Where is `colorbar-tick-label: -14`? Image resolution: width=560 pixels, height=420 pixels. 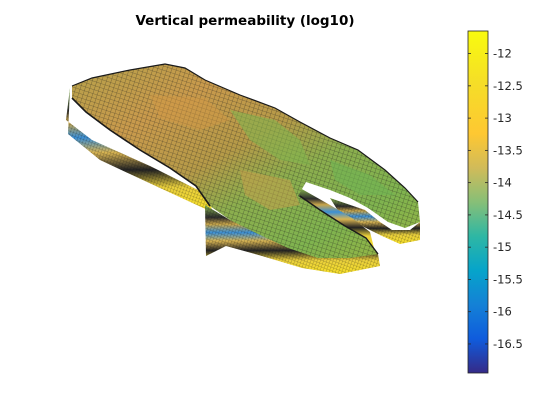
colorbar-tick-label: -14 is located at coordinates (502, 183).